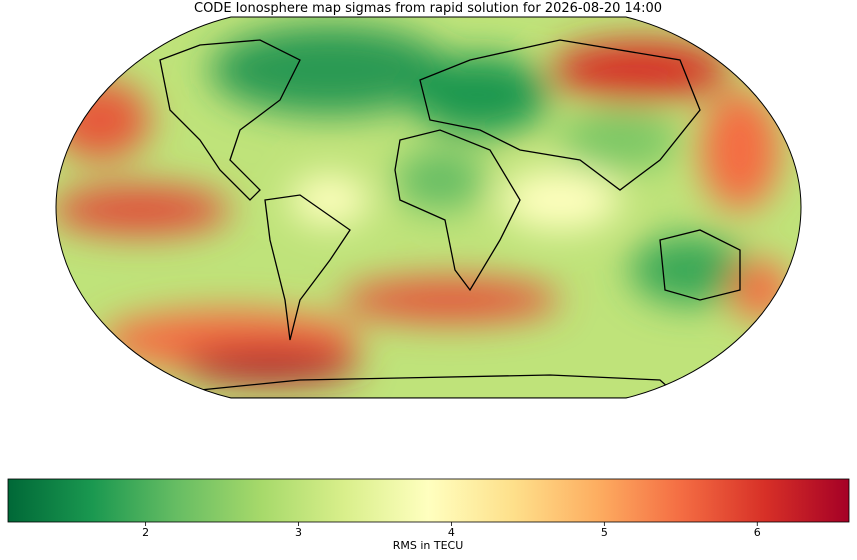 The height and width of the screenshot is (560, 857). Describe the element at coordinates (604, 532) in the screenshot. I see `tick-label: 5` at that location.